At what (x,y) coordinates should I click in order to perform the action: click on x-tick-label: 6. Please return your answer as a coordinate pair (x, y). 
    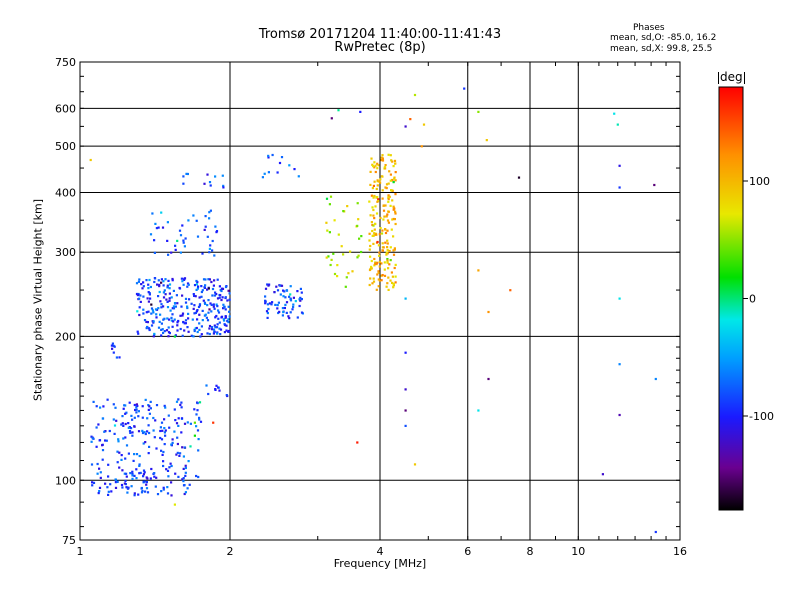
    Looking at the image, I should click on (467, 551).